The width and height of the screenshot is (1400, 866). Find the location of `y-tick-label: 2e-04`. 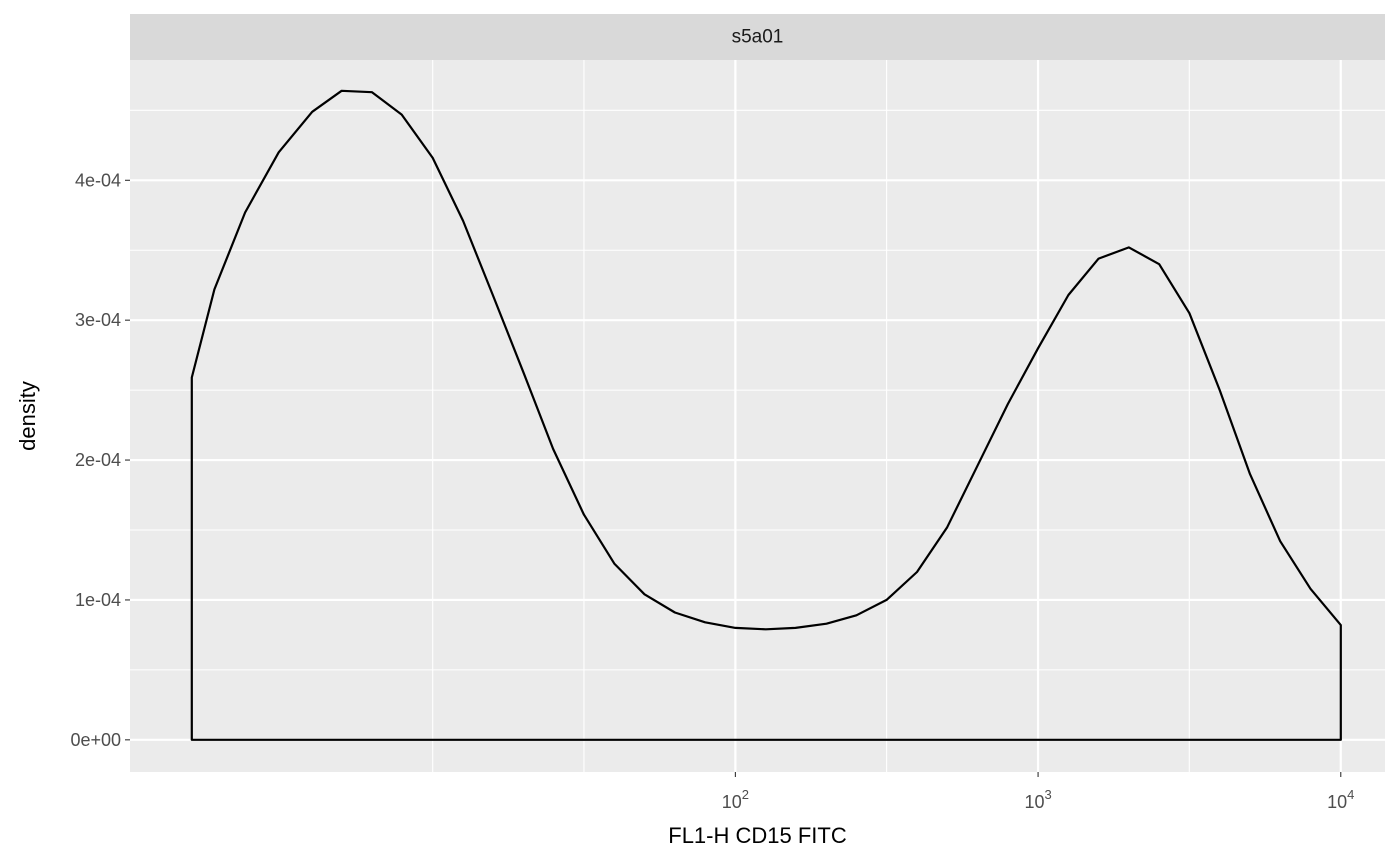

y-tick-label: 2e-04 is located at coordinates (98, 460).